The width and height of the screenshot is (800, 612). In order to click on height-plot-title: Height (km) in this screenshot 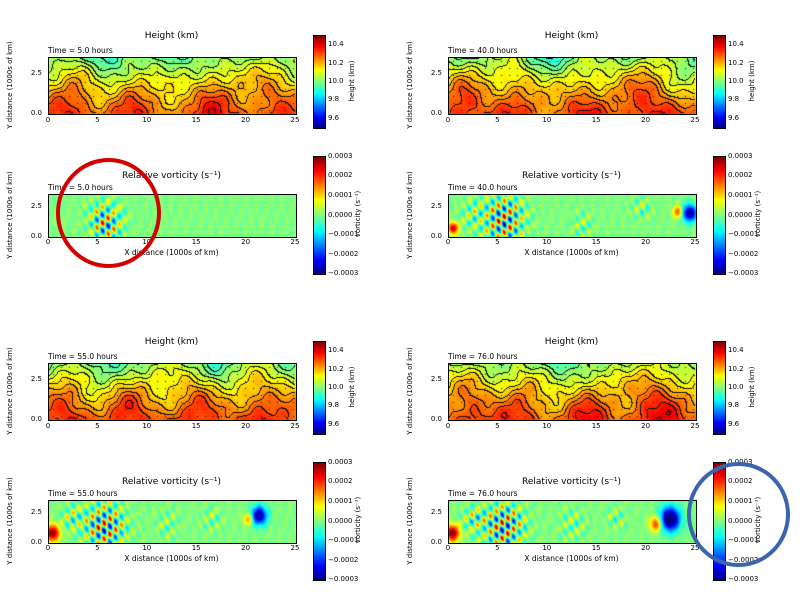, I will do `click(571, 342)`.